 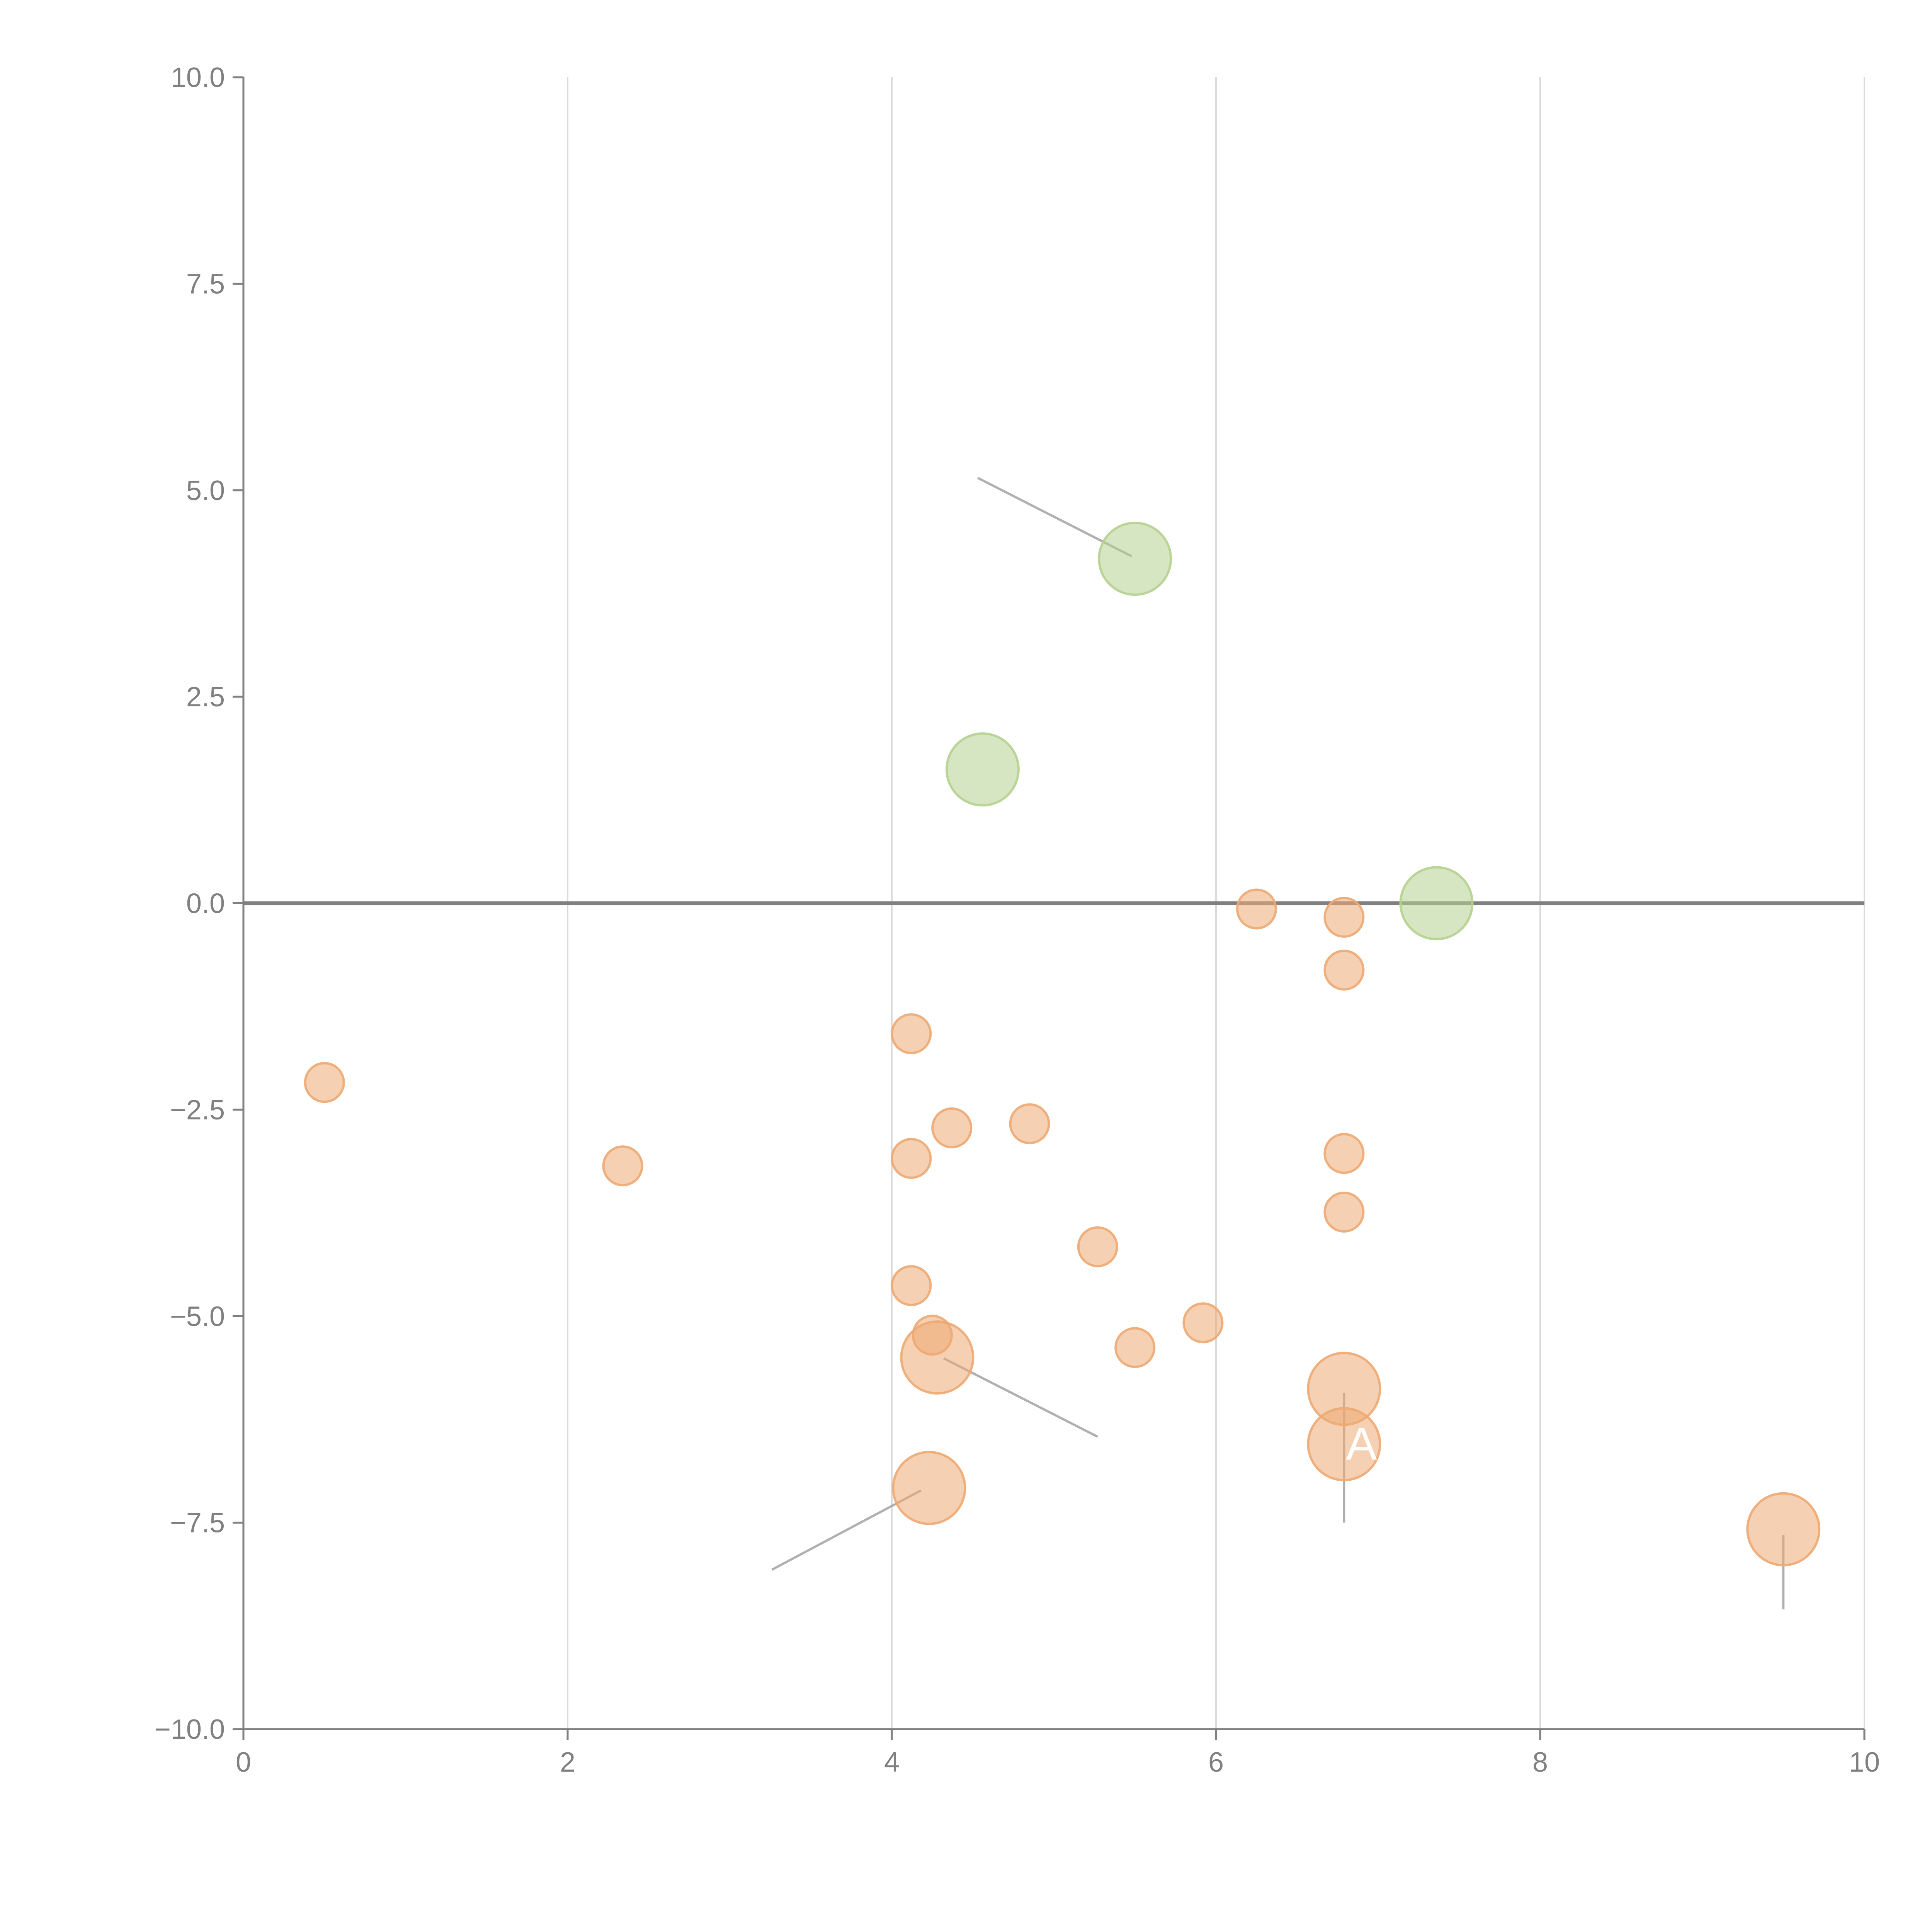 What do you see at coordinates (198, 1317) in the screenshot?
I see `y-tick-label: −5.0` at bounding box center [198, 1317].